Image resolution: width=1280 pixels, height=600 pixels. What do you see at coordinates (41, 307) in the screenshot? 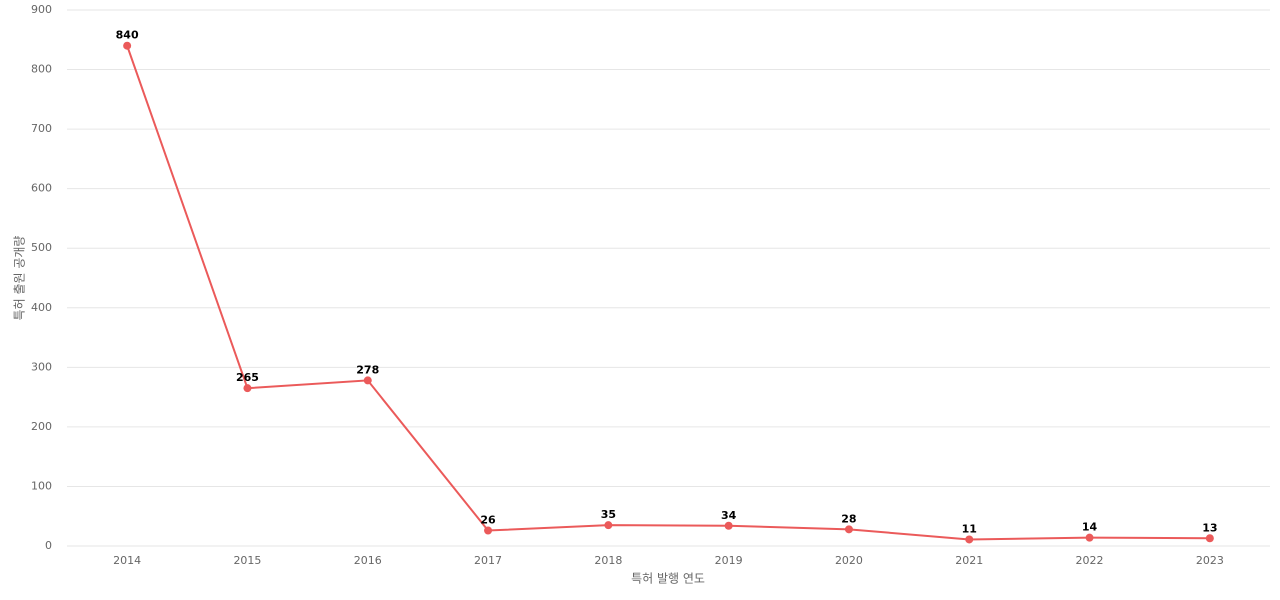
I see `y-tick-label: 400` at bounding box center [41, 307].